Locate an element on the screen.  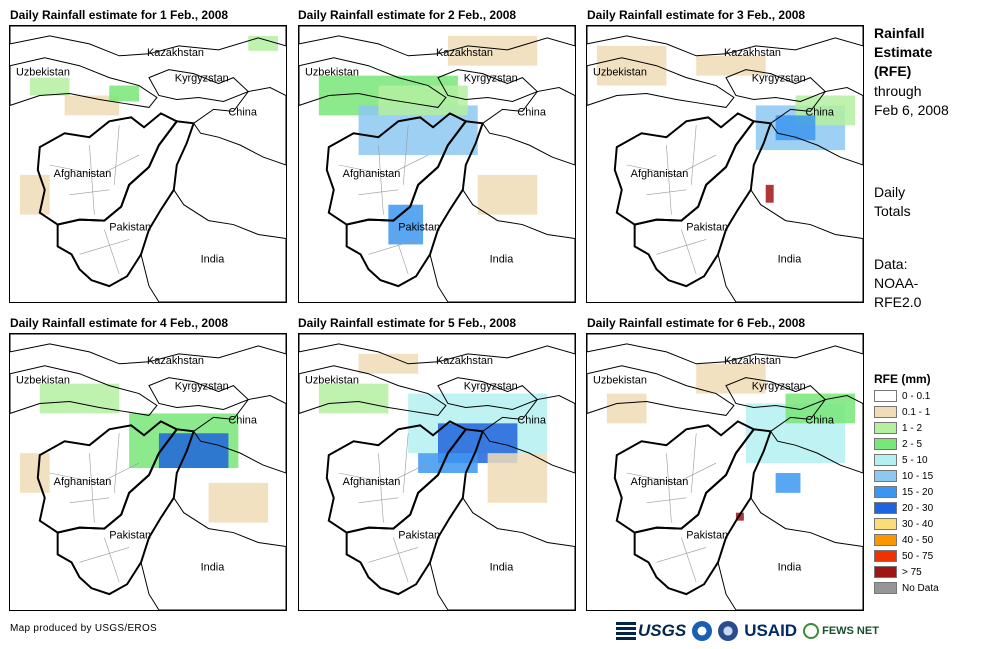
legend-item: 1 - 2 is located at coordinates (898, 428).